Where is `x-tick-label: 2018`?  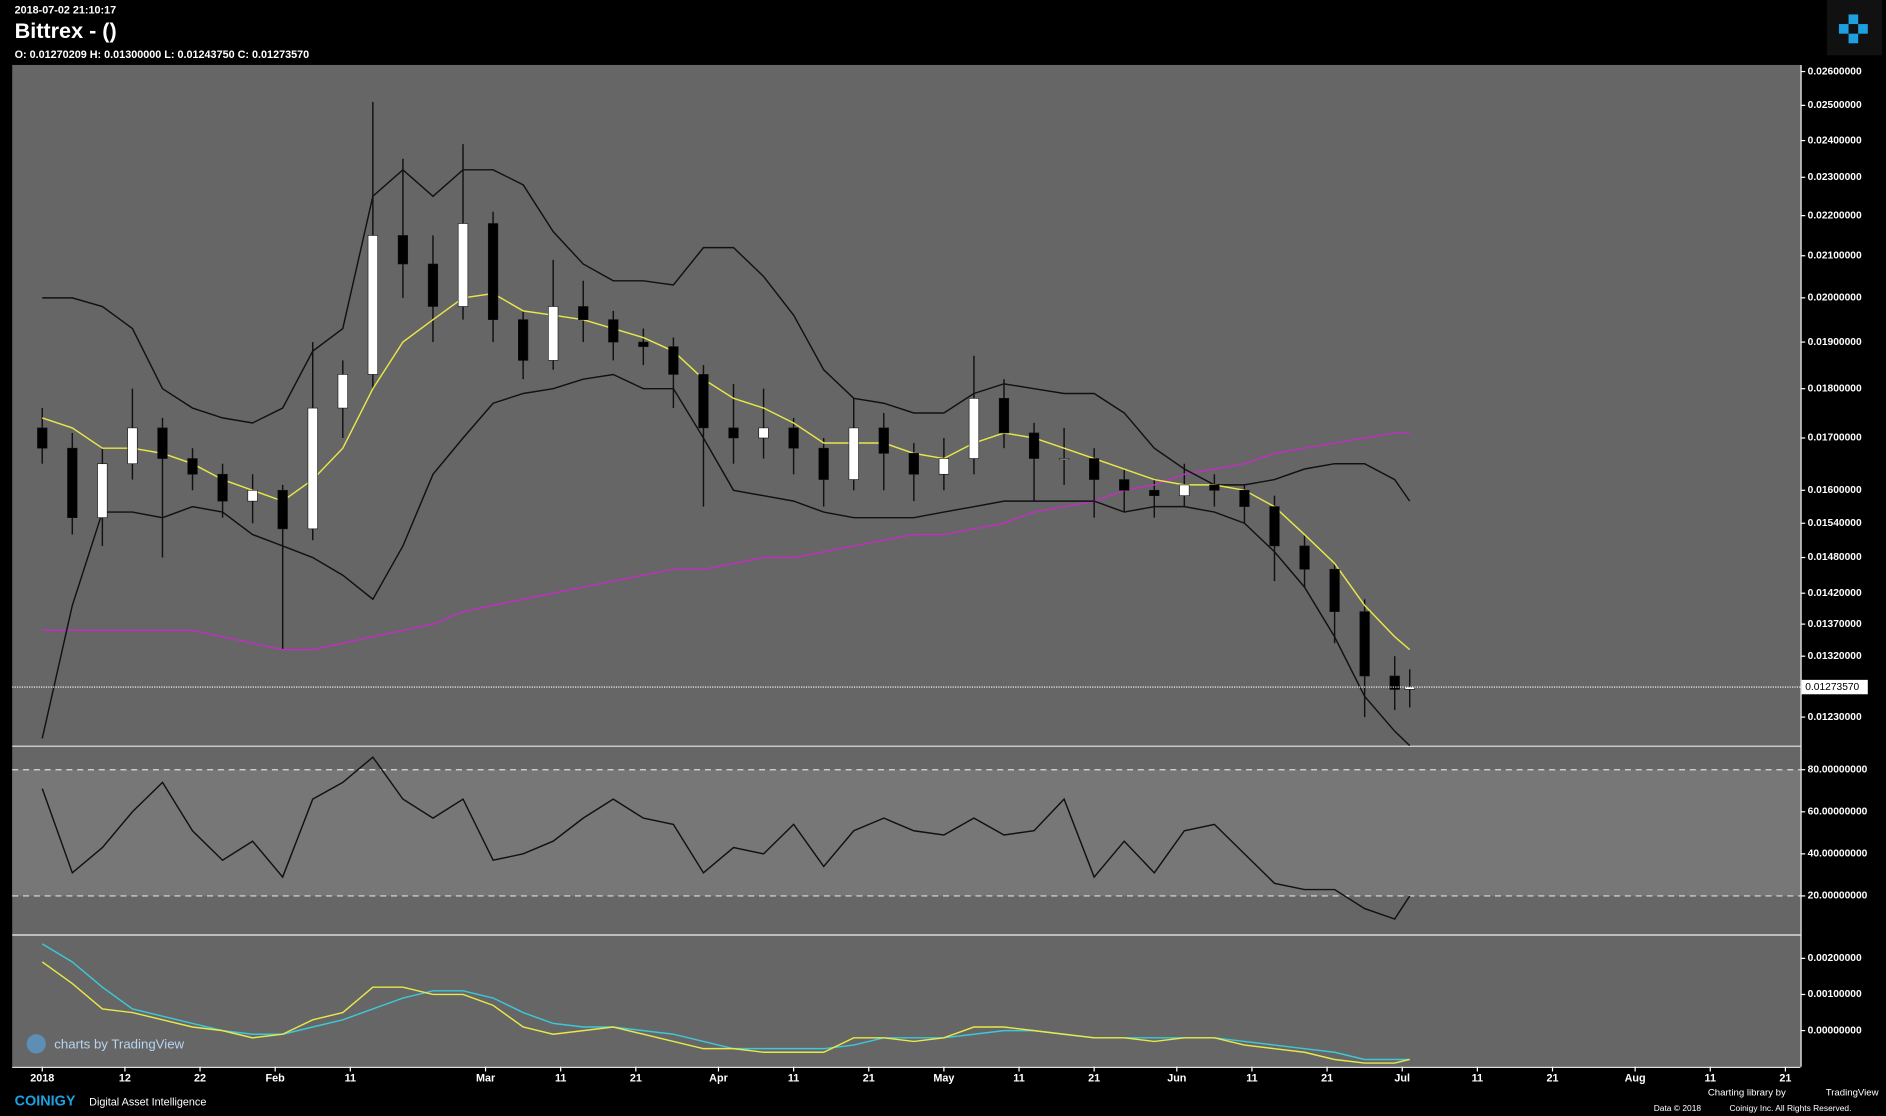
x-tick-label: 2018 is located at coordinates (42, 1079).